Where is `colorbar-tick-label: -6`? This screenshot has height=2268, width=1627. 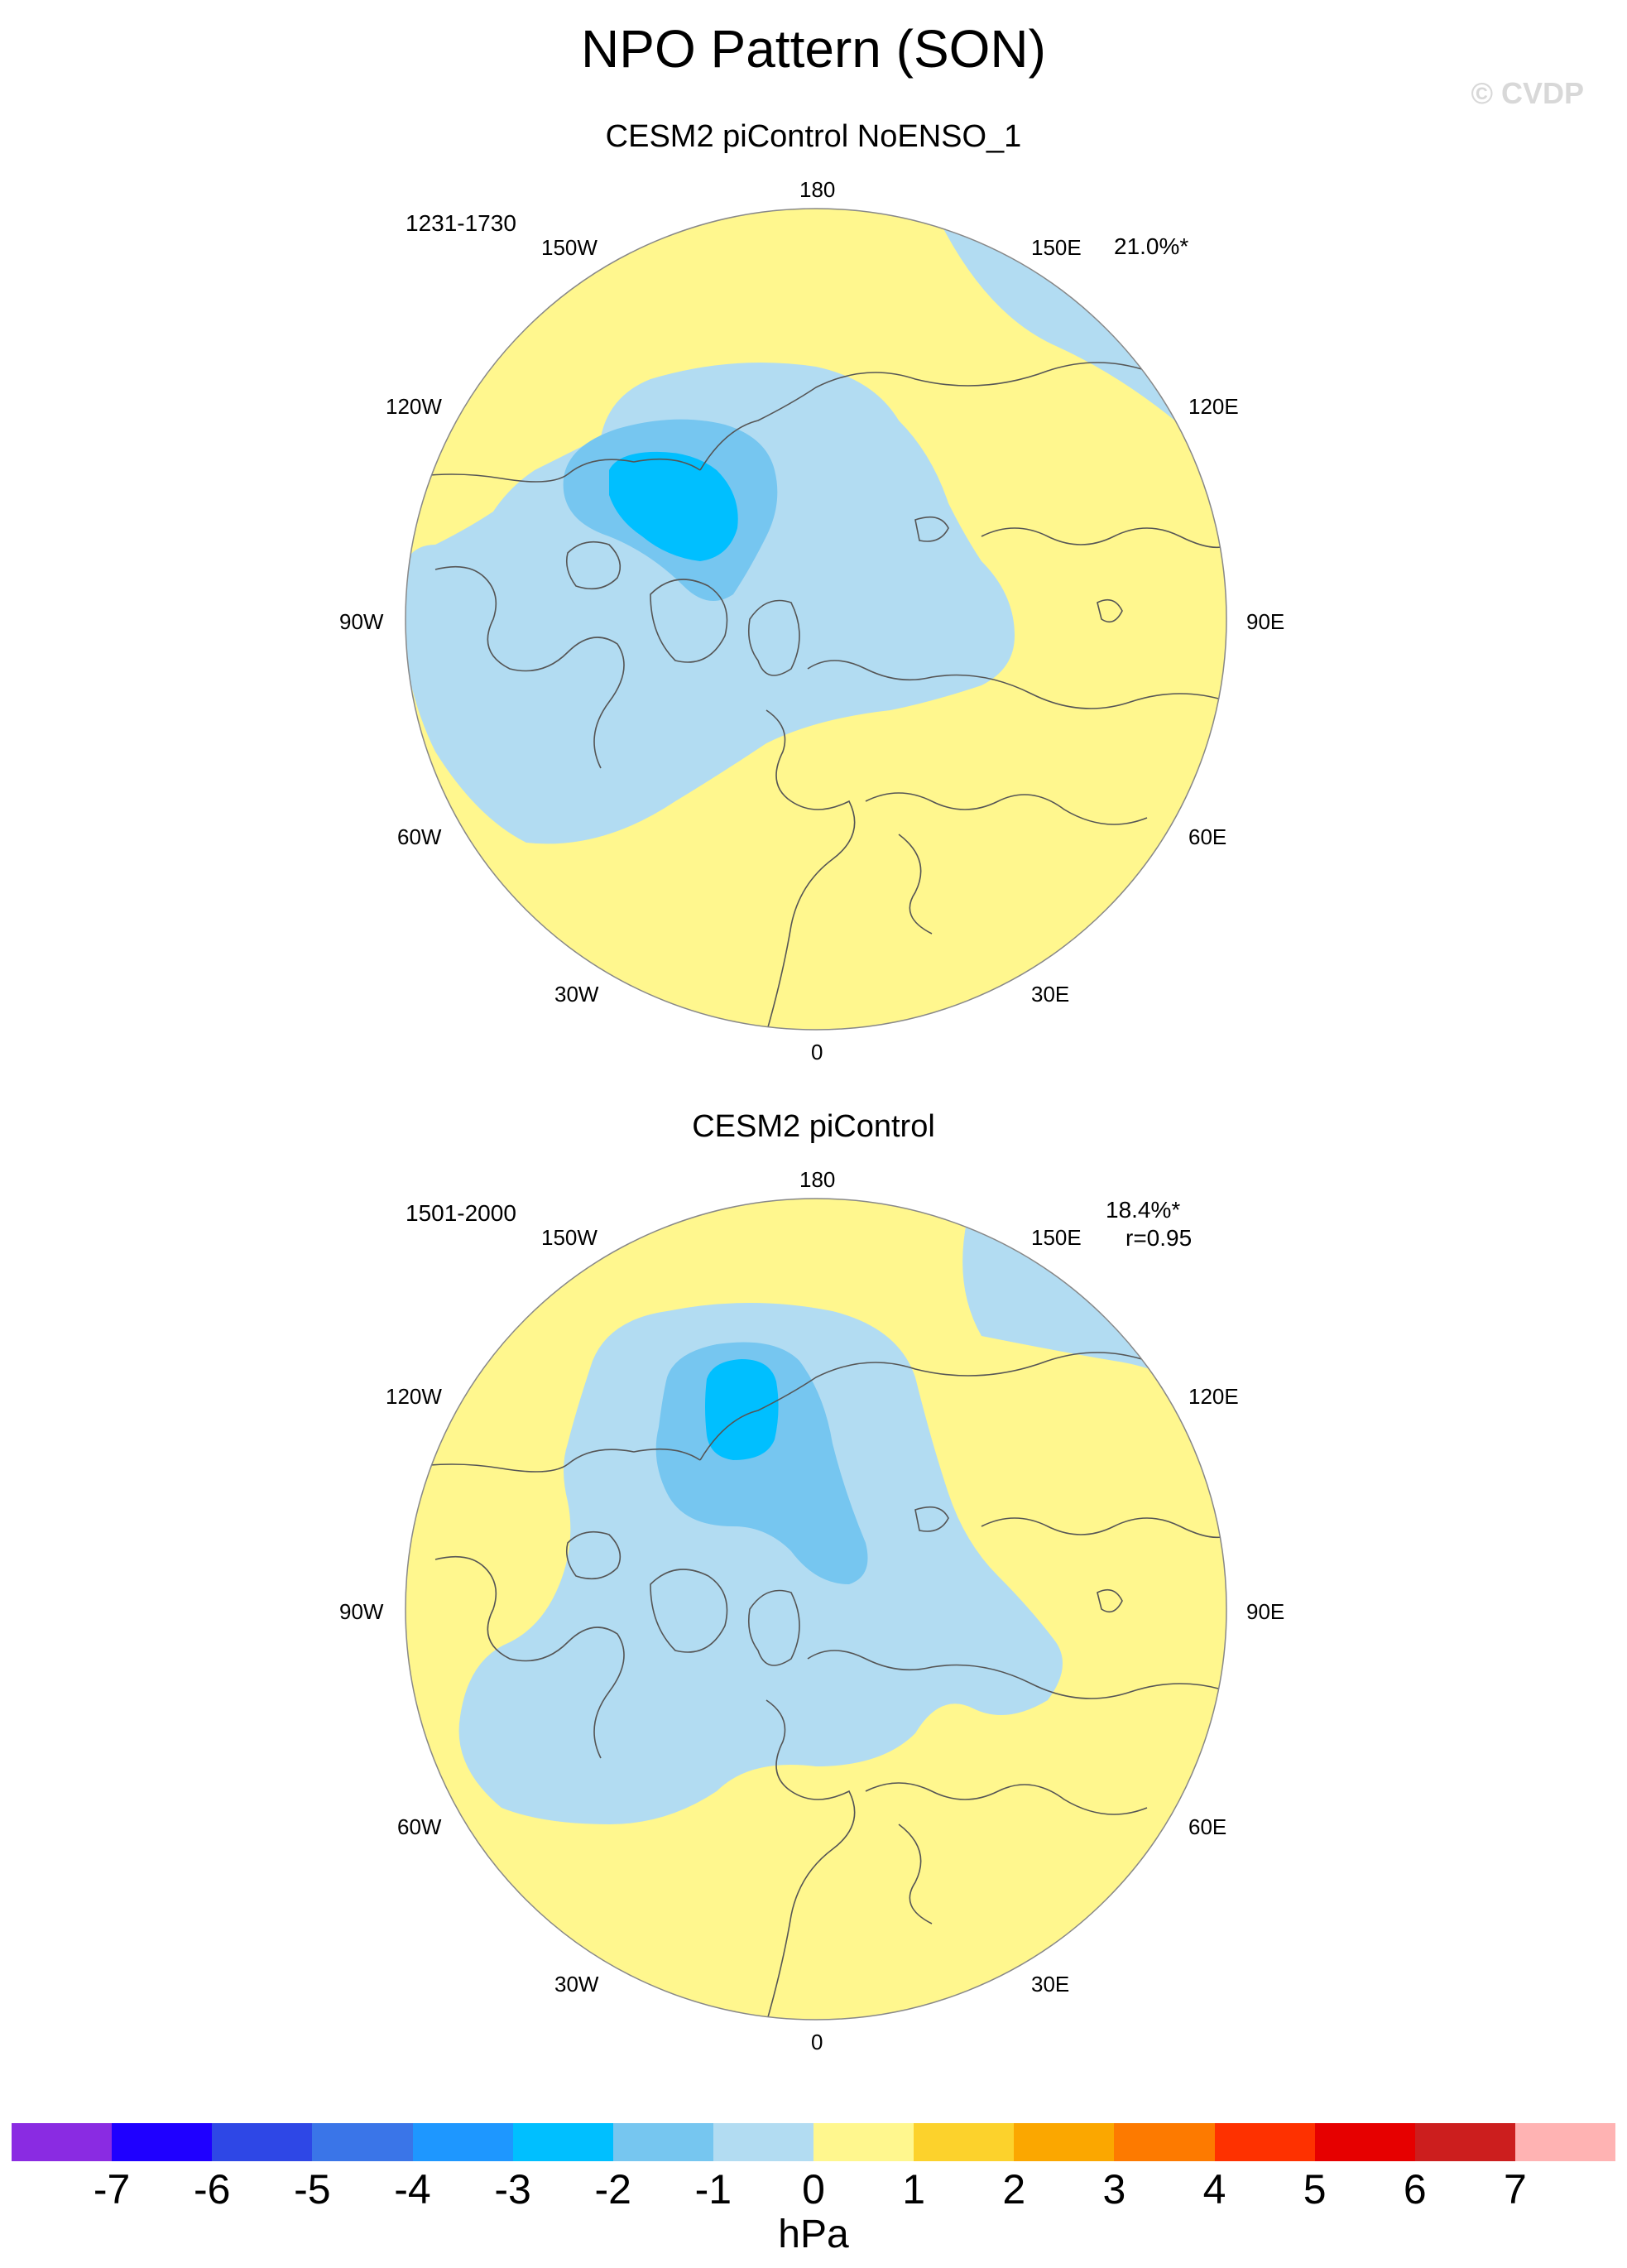
colorbar-tick-label: -6 is located at coordinates (212, 2189).